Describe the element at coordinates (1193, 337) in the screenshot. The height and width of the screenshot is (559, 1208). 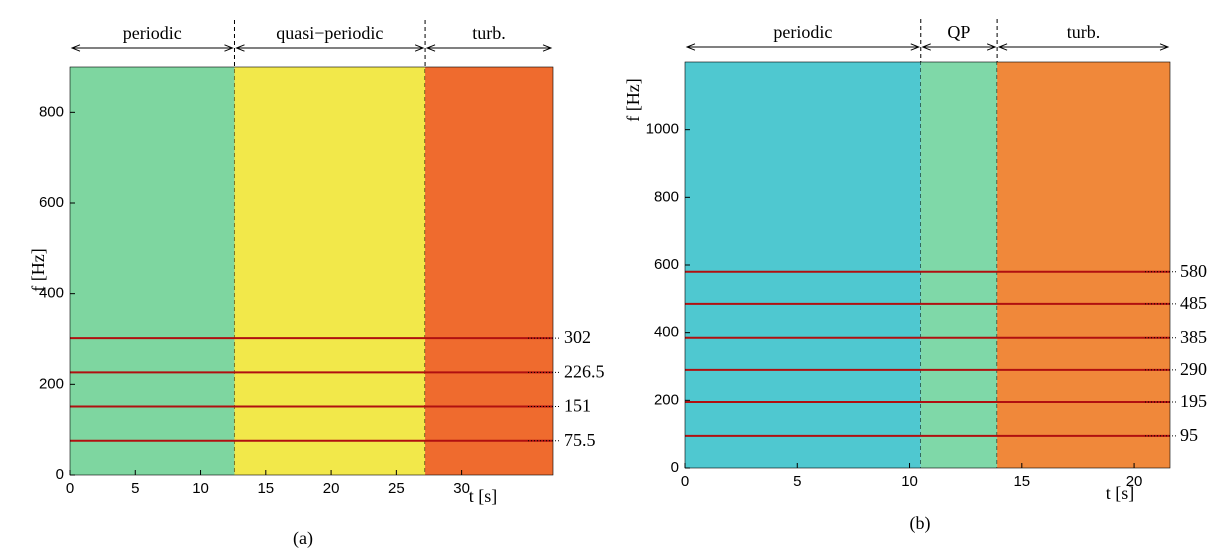
I see `annotation-label: 385` at that location.